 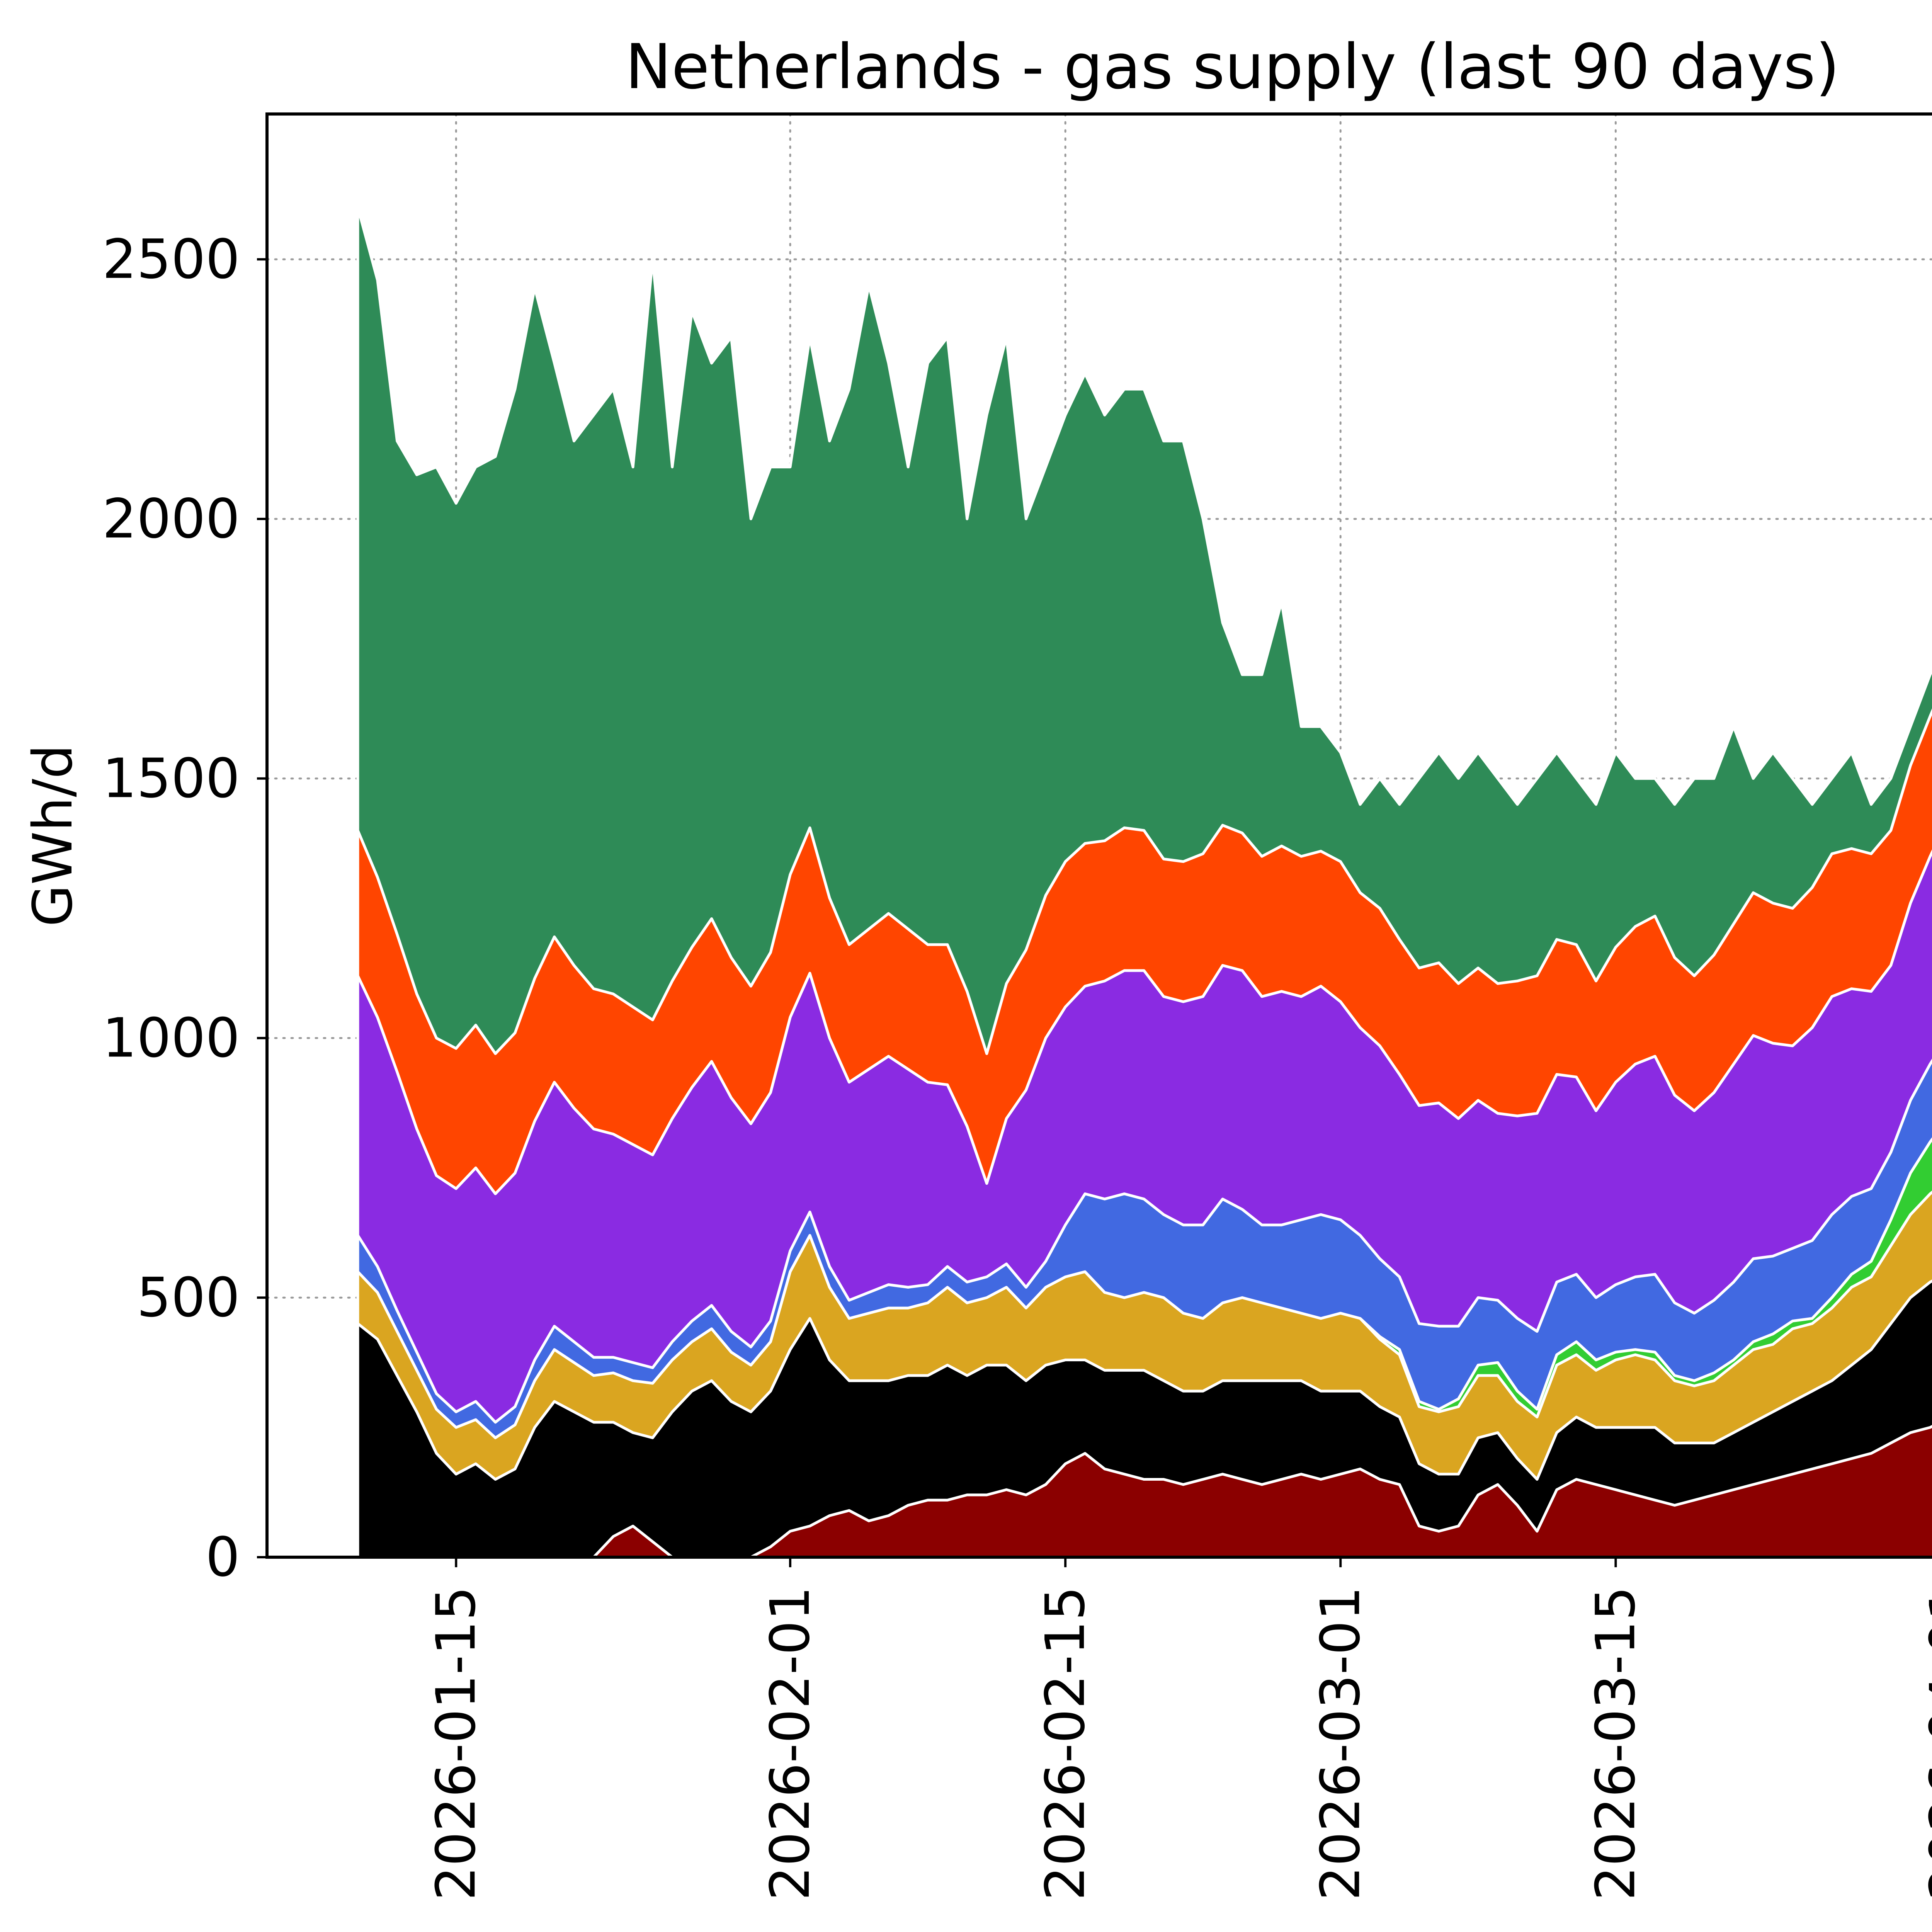 I want to click on x-tick-label: 2026-03-01, so click(x=1340, y=1743).